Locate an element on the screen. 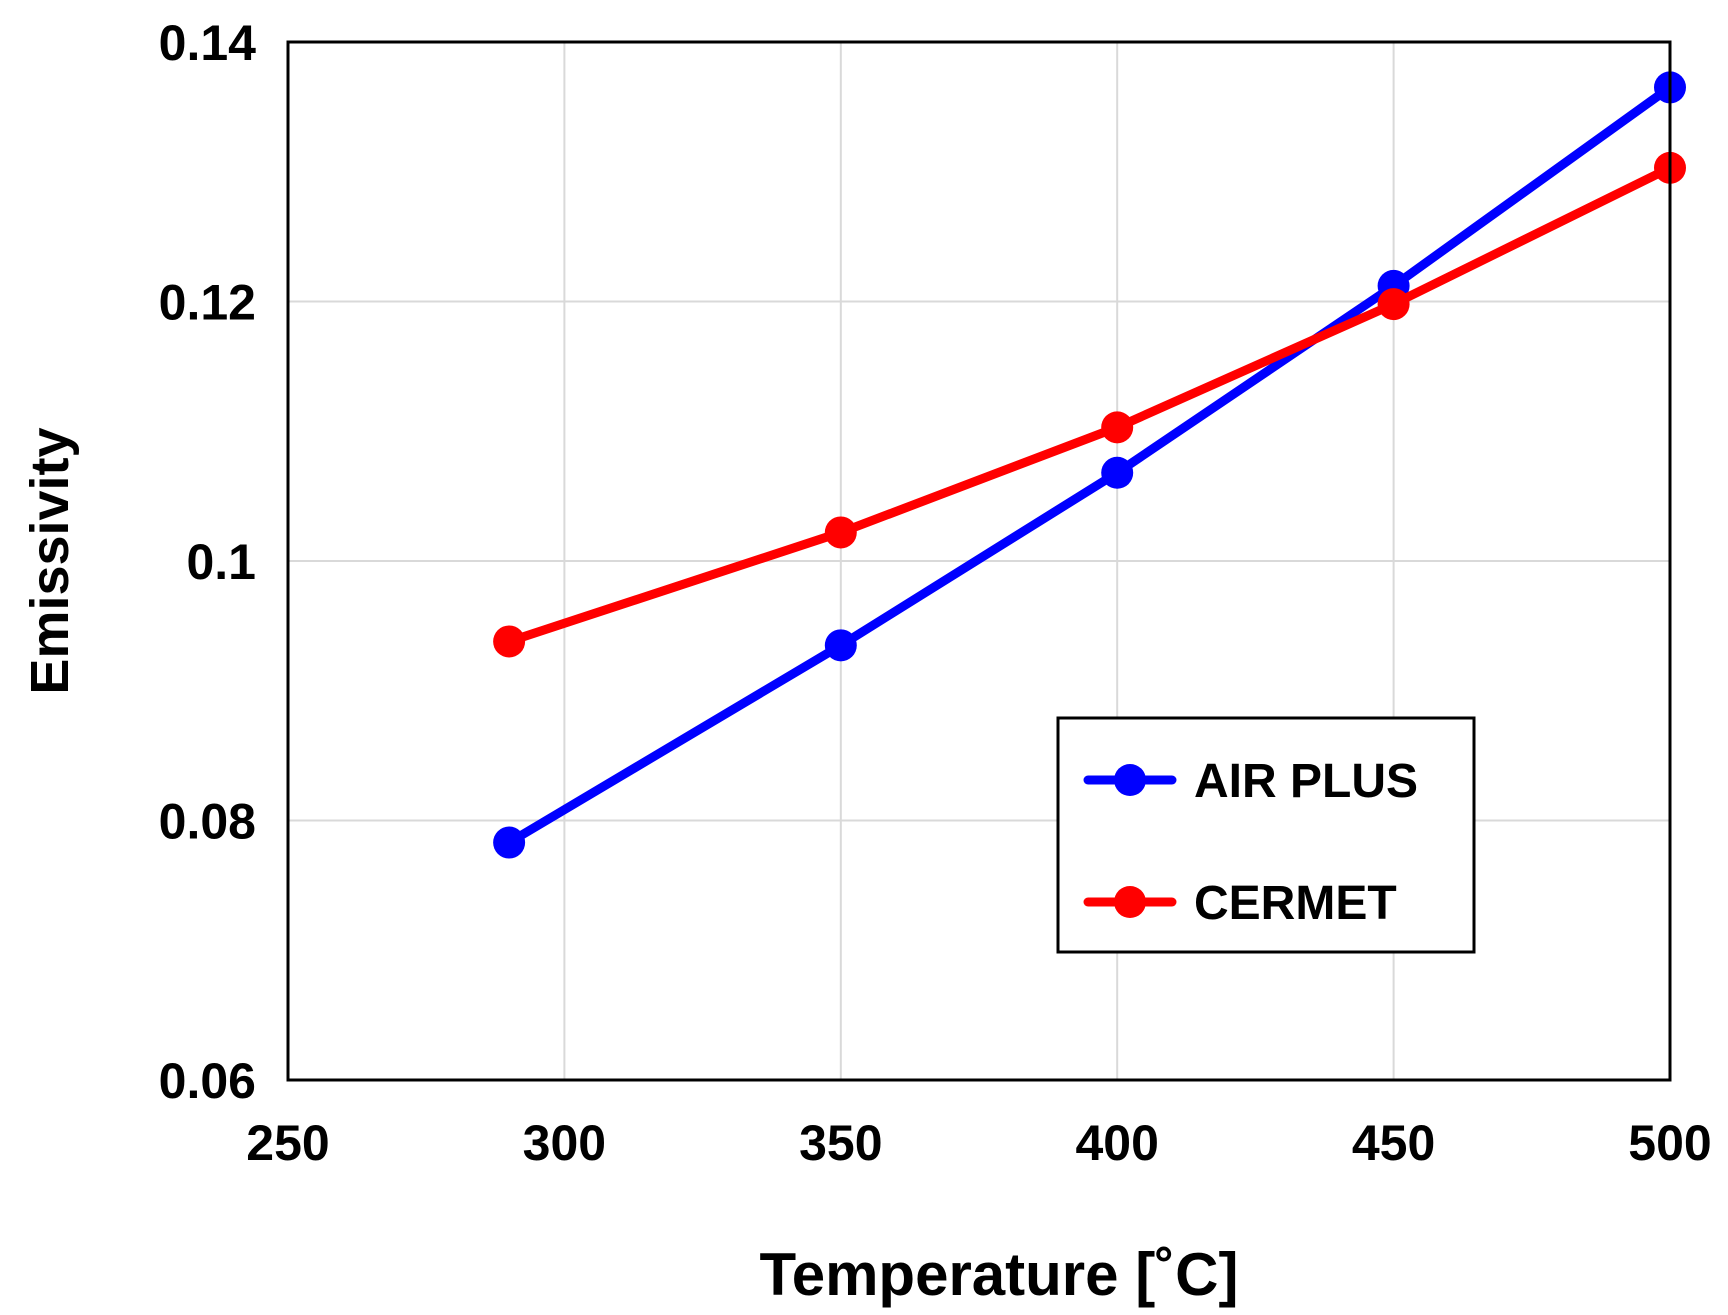 Image resolution: width=1728 pixels, height=1315 pixels. x-tick-label: 300 is located at coordinates (564, 1143).